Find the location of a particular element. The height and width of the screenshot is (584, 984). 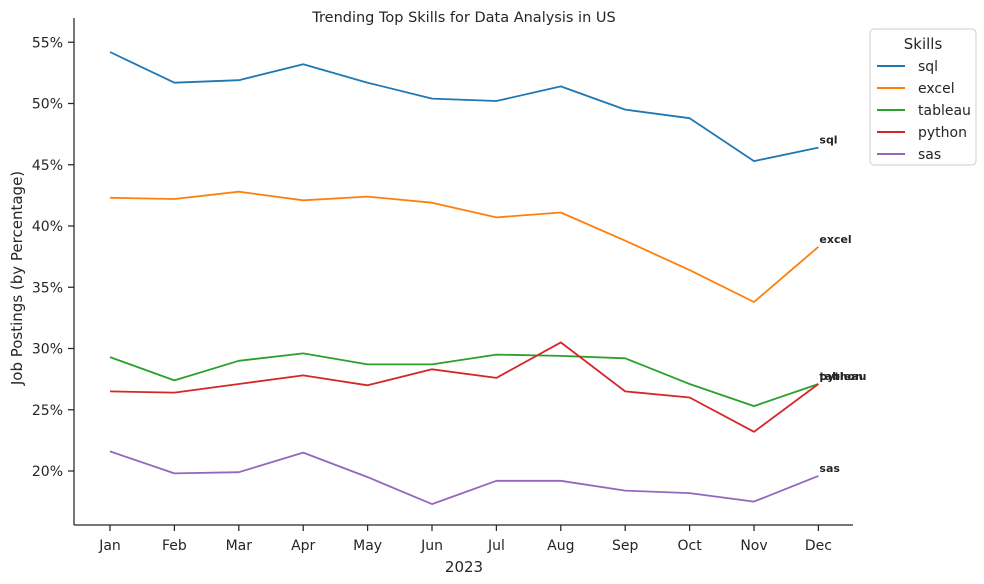

y-tick-label: 55% is located at coordinates (47, 43).